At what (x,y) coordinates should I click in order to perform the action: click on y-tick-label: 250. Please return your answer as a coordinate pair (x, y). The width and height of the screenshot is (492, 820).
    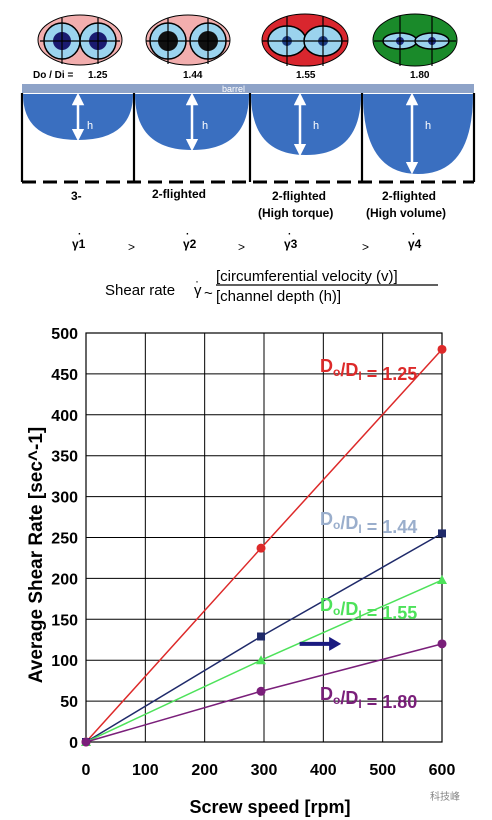
    Looking at the image, I should click on (64, 539).